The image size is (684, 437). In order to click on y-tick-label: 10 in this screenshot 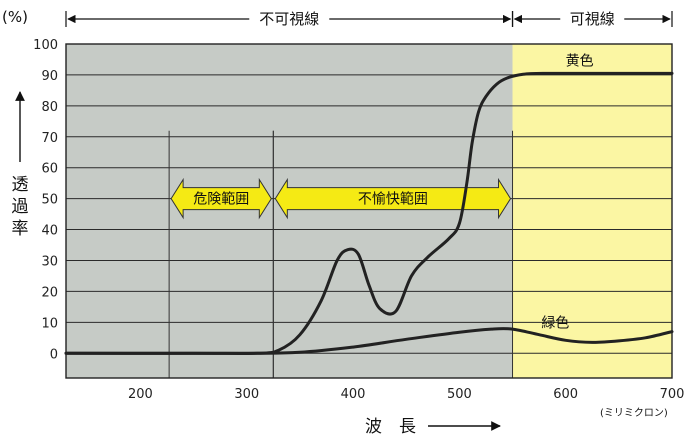, I will do `click(49, 323)`.